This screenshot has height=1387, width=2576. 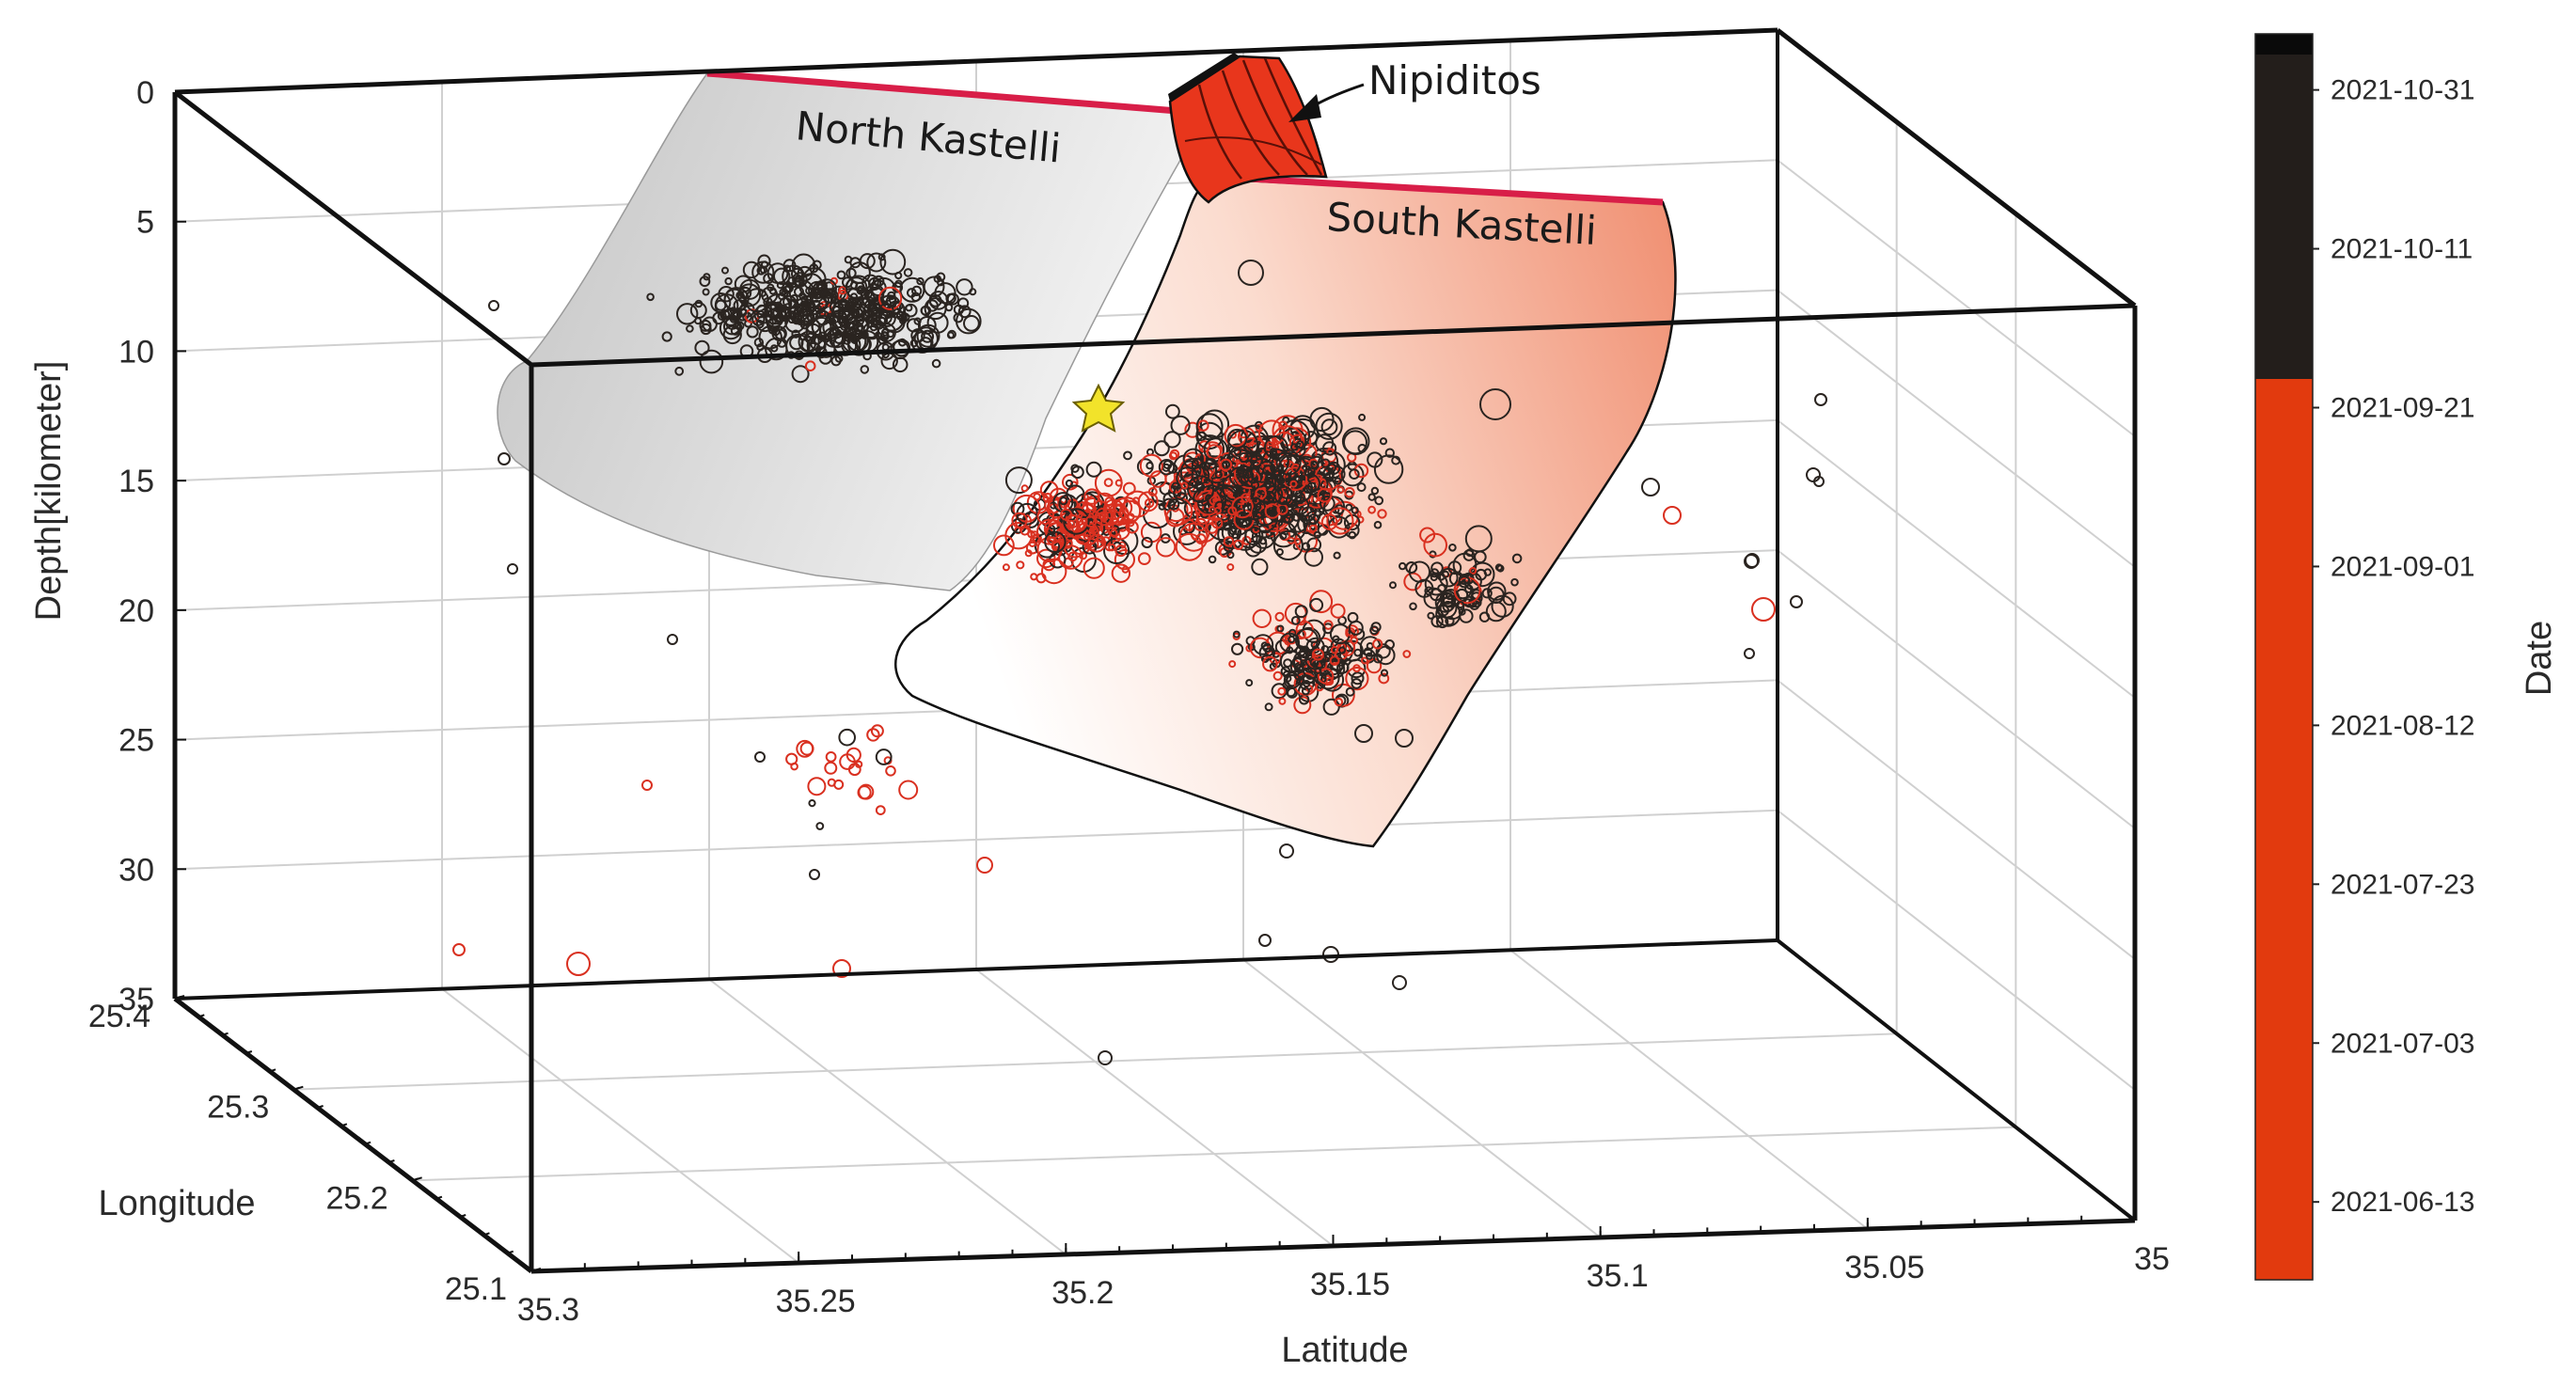 I want to click on latitude-tick-label: 35.25, so click(x=816, y=1301).